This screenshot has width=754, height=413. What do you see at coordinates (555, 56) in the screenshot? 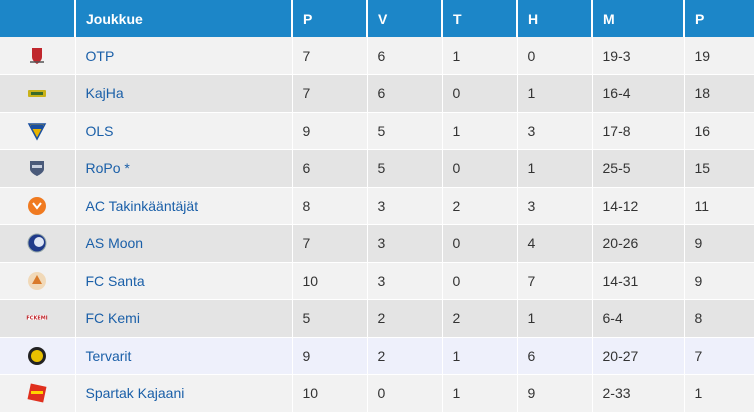
I see `losses-cell: 0` at bounding box center [555, 56].